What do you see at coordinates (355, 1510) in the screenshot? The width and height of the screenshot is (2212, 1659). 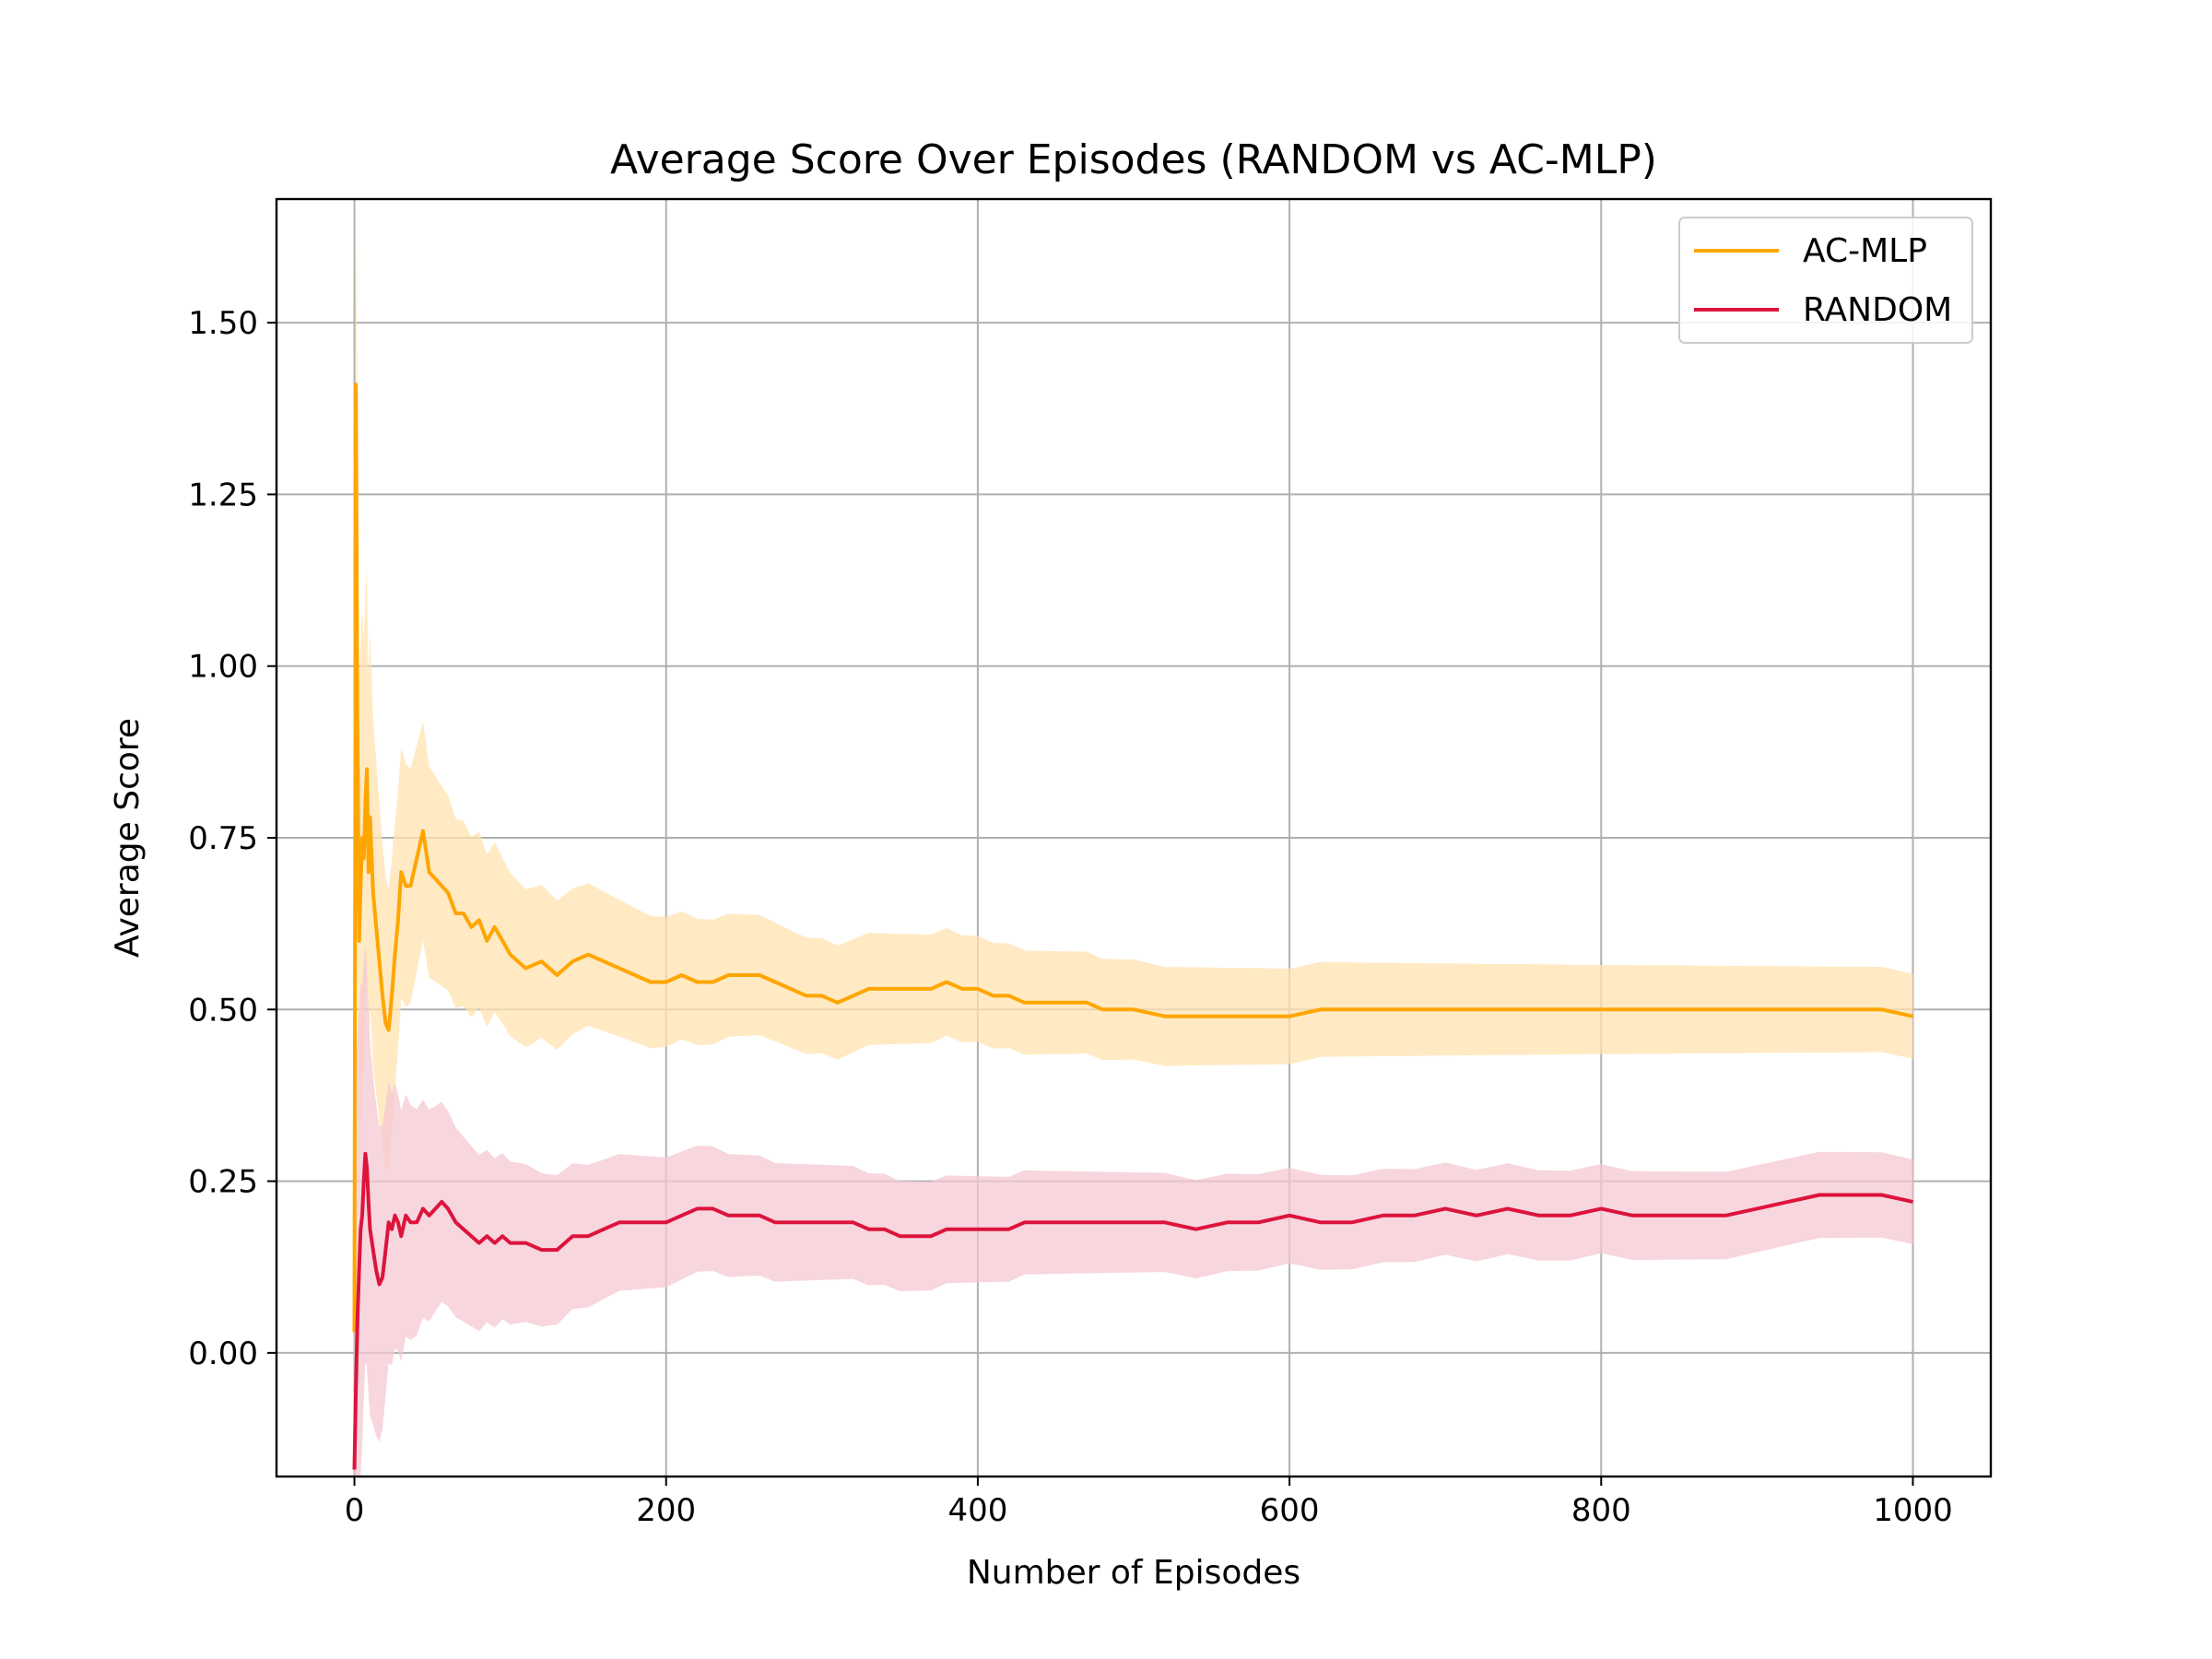 I see `x-tick-label: 0` at bounding box center [355, 1510].